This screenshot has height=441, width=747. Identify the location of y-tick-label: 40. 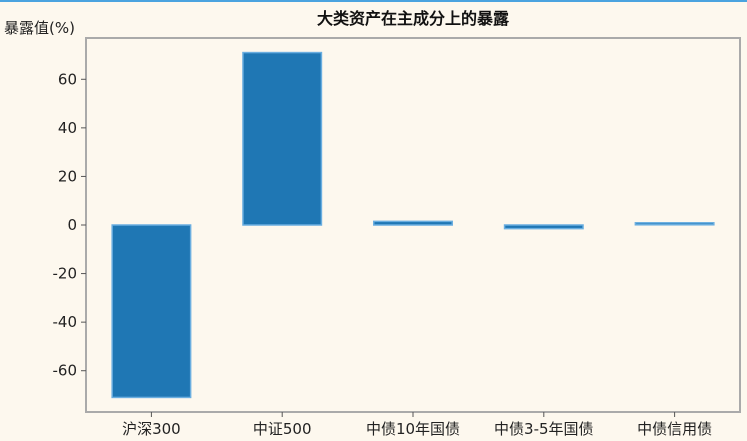
(67, 128).